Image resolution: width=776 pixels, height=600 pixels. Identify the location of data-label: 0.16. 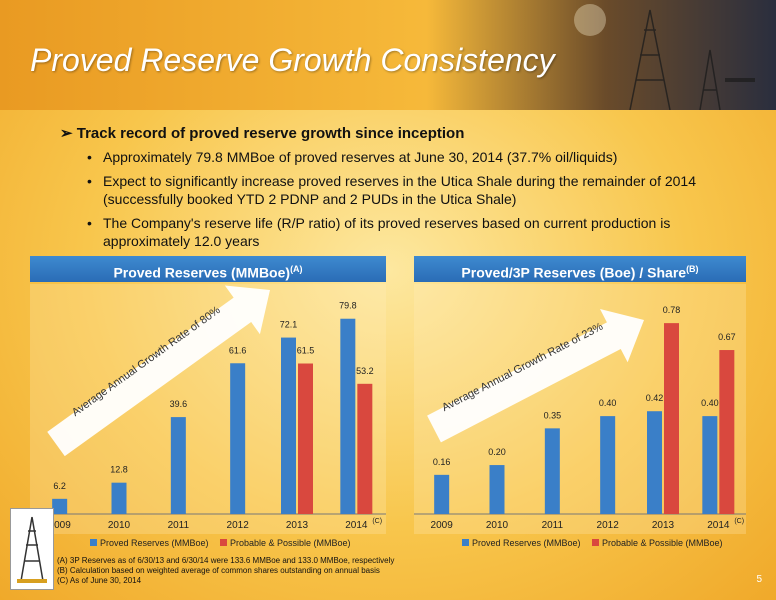
(442, 462).